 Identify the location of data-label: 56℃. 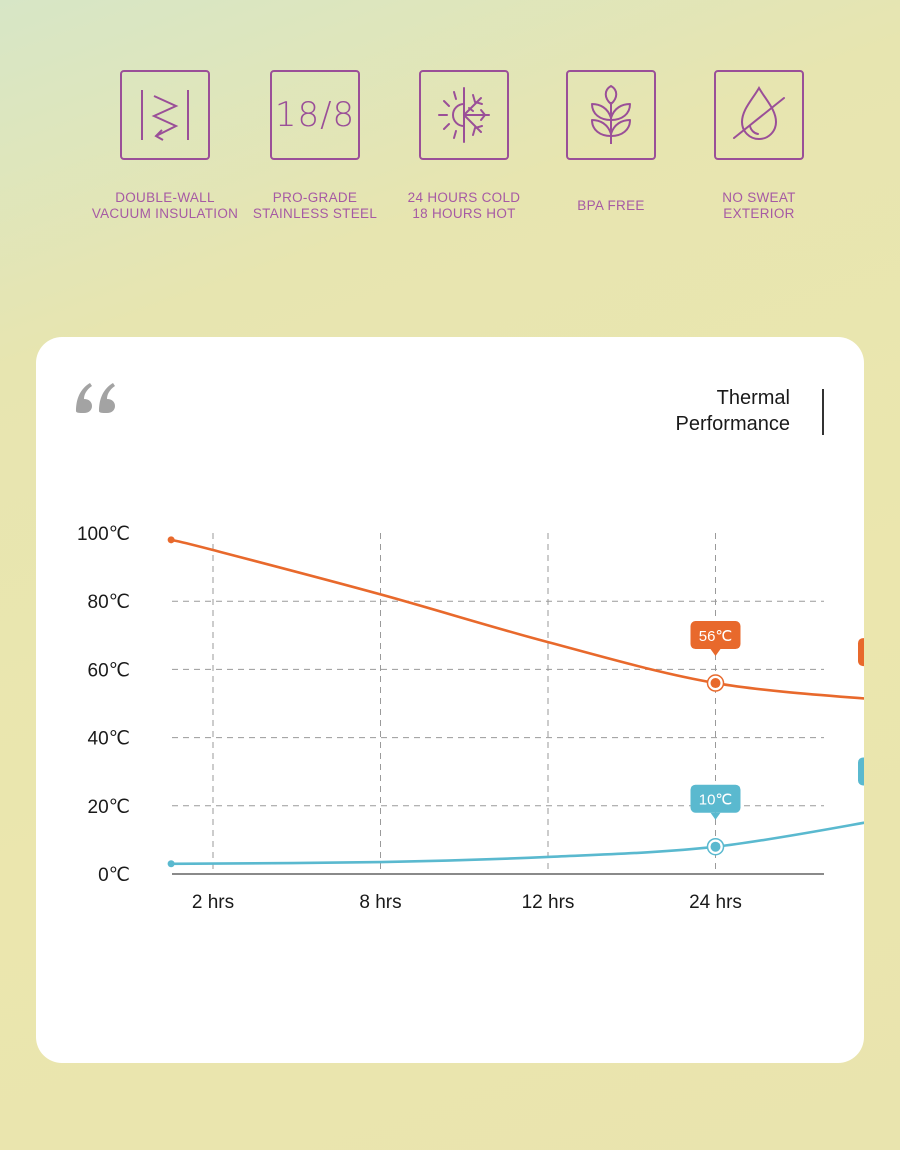
(716, 636).